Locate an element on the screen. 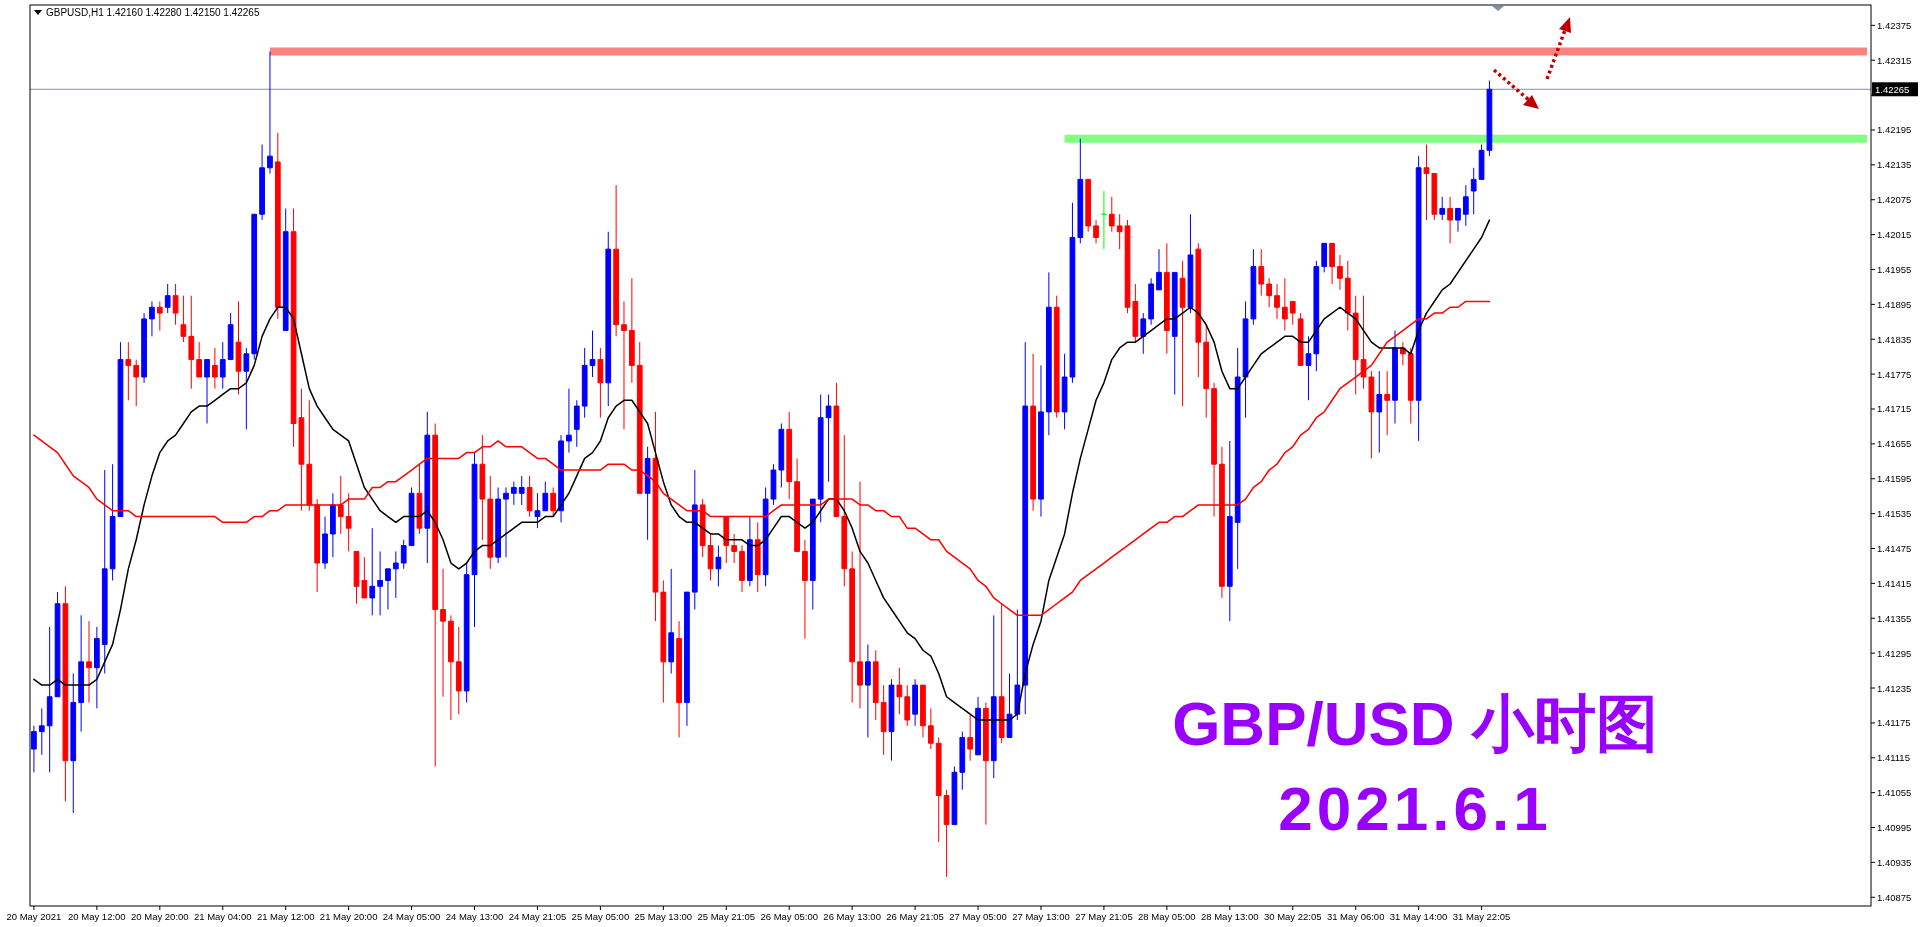 The height and width of the screenshot is (927, 1920). y-tick-label: 1.41475 is located at coordinates (1894, 549).